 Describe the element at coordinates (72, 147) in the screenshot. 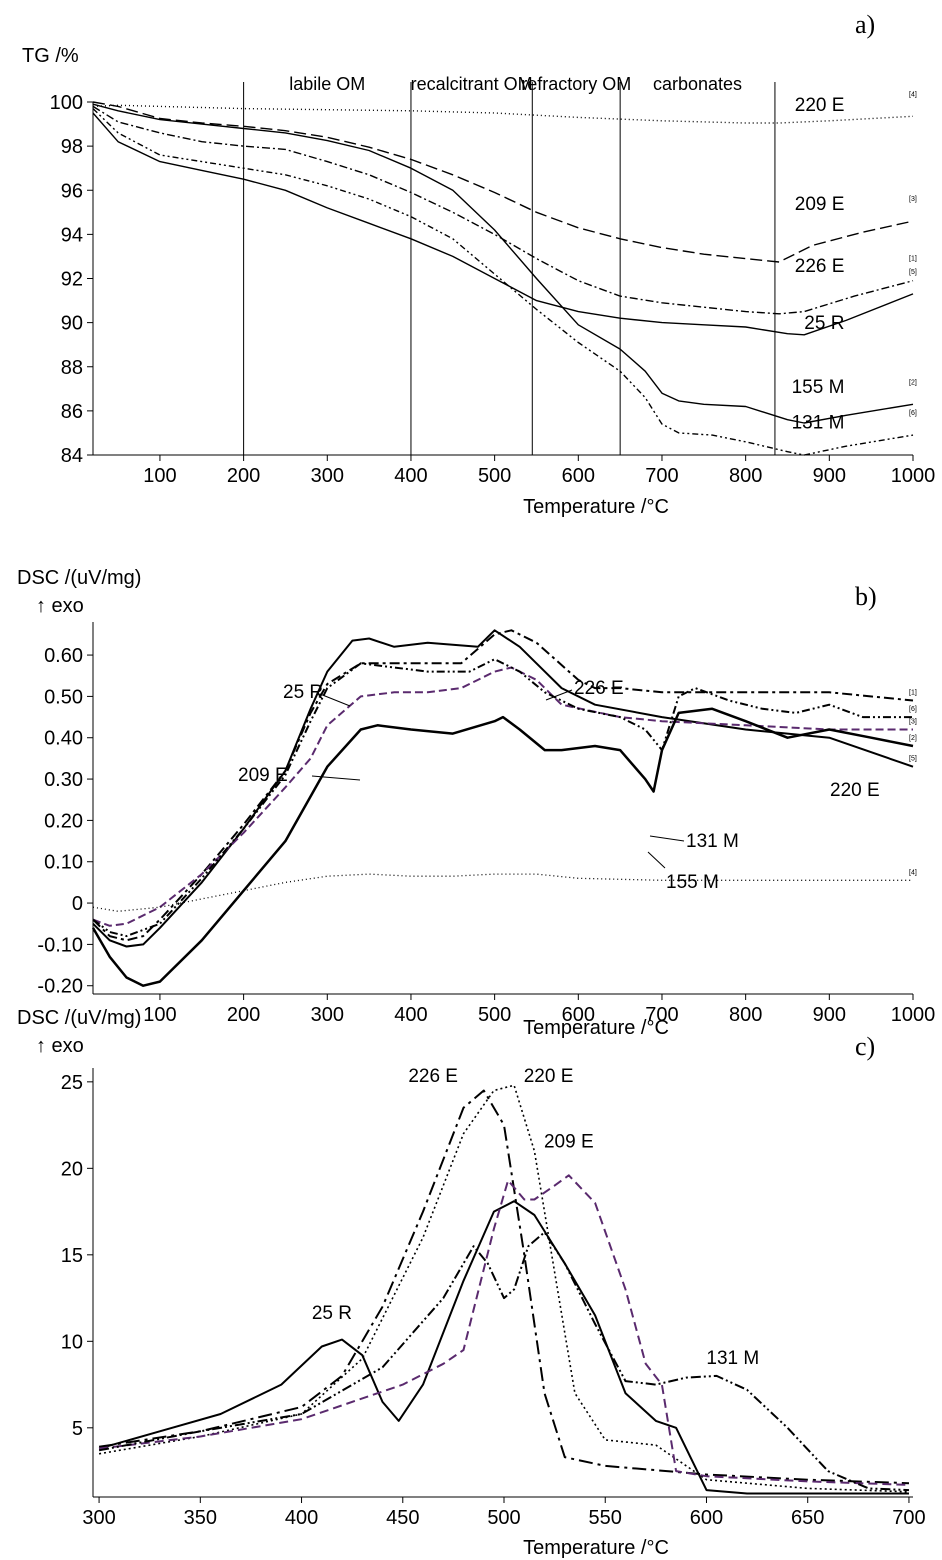

I see `y-tick-label: 98` at that location.